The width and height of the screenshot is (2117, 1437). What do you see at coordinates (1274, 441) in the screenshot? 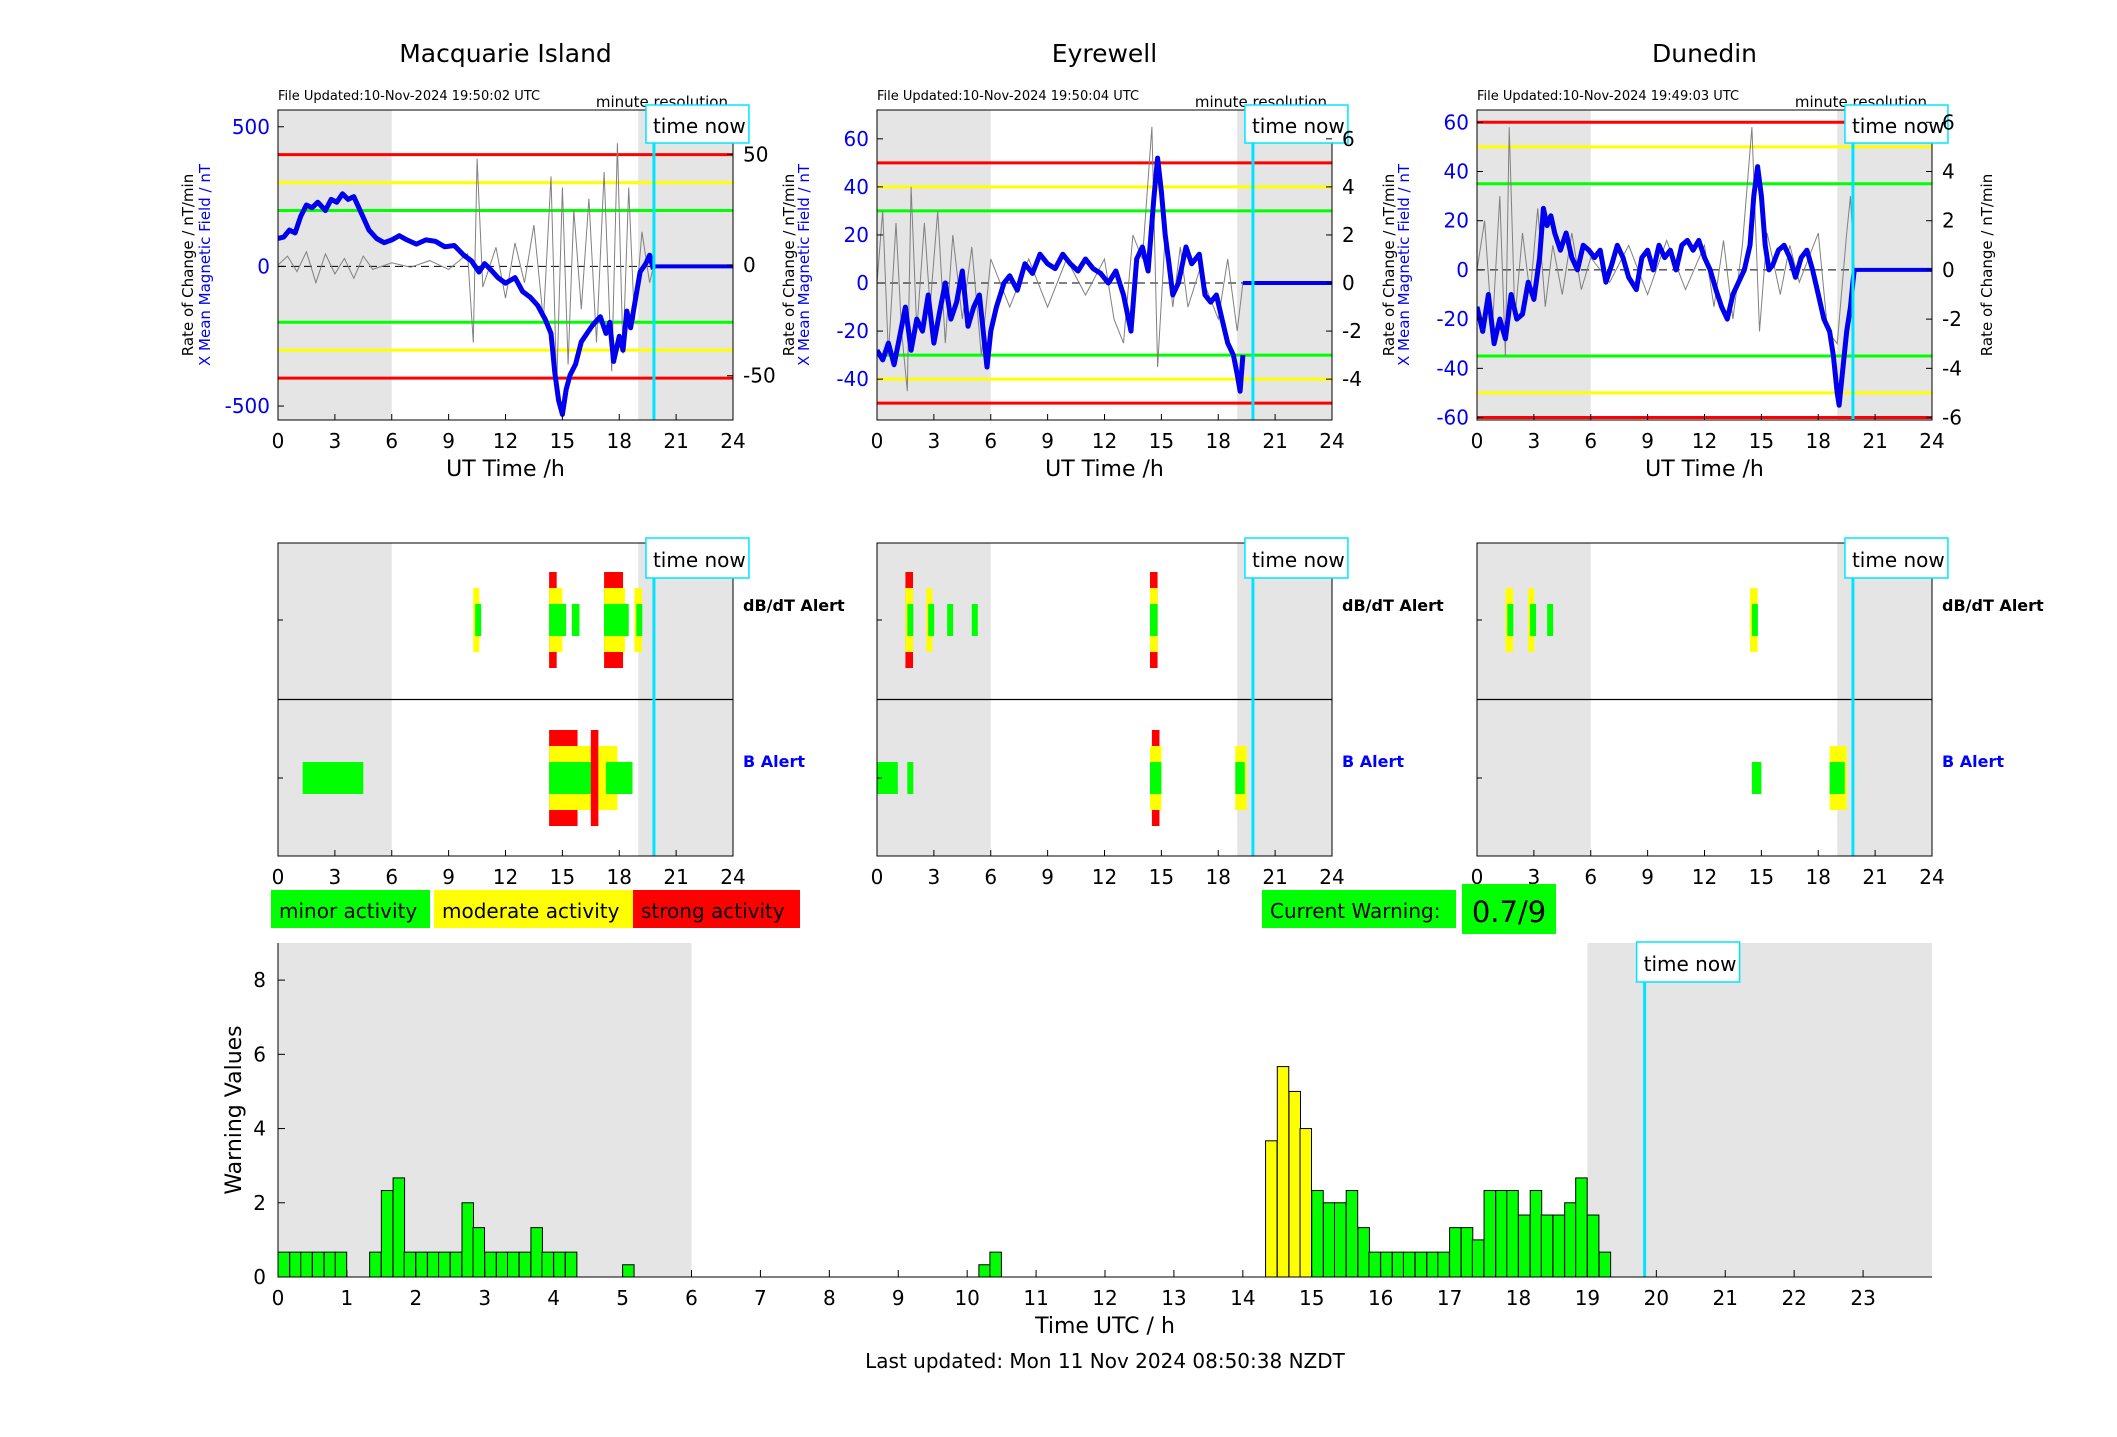
I see `x-tick-label: 21` at bounding box center [1274, 441].